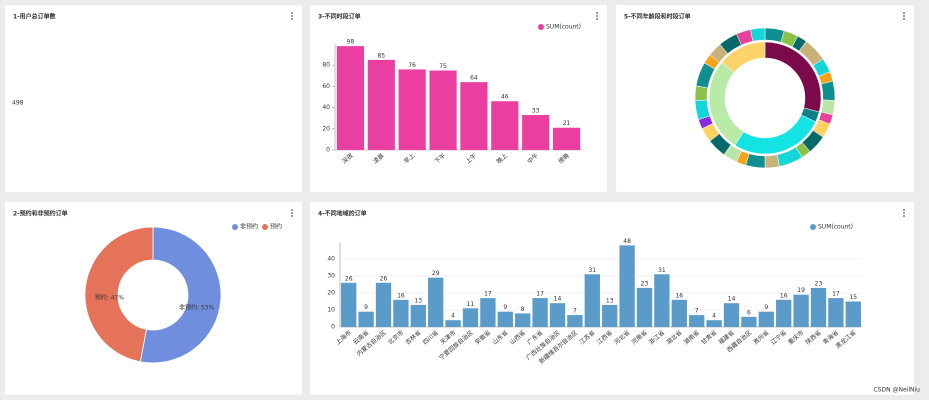 This screenshot has height=400, width=929. I want to click on y-tick-label: 20, so click(331, 293).